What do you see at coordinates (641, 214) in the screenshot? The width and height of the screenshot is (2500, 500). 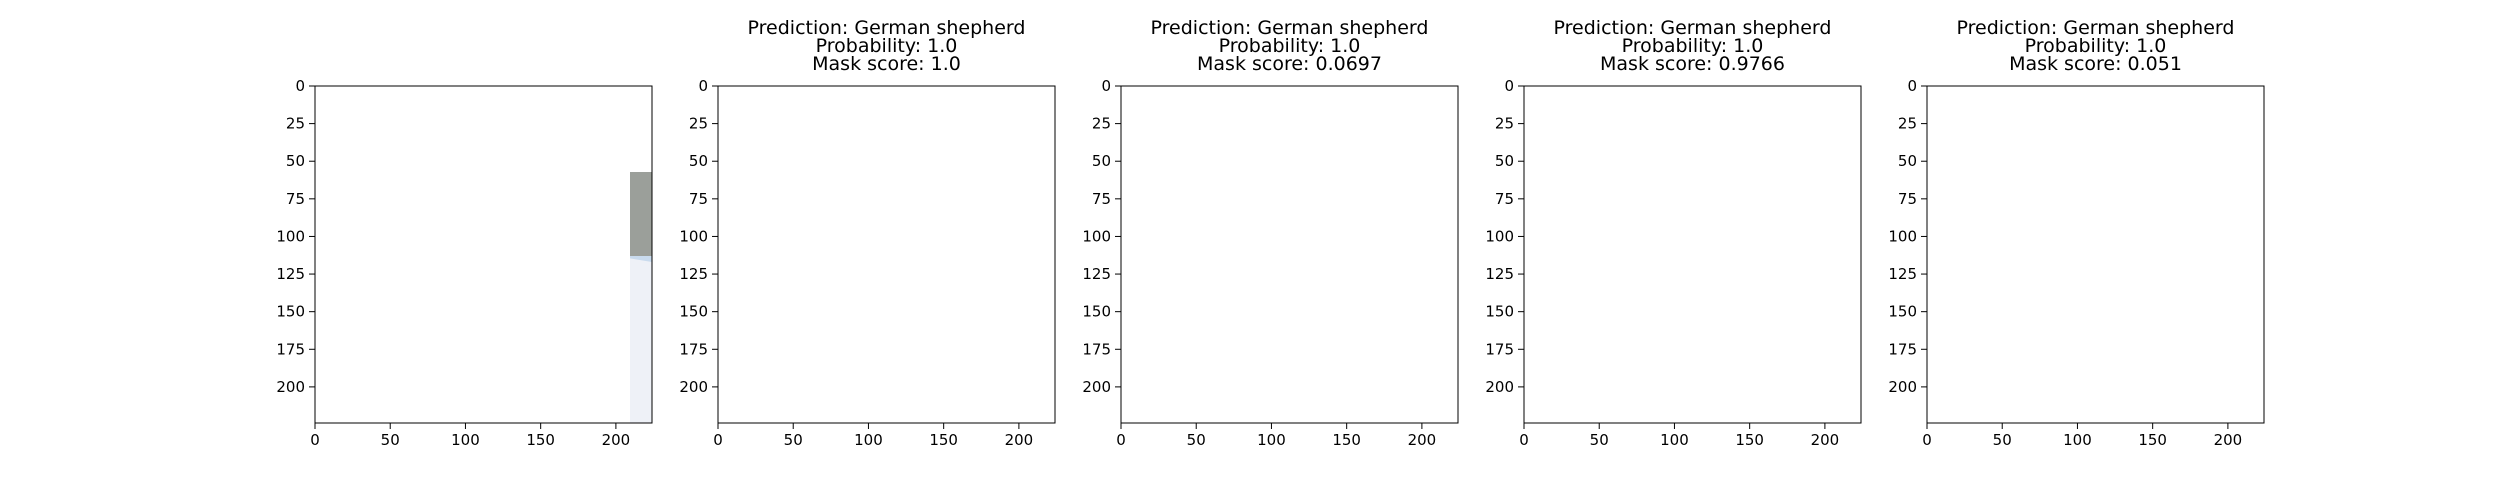 I see `snow-on-trees` at bounding box center [641, 214].